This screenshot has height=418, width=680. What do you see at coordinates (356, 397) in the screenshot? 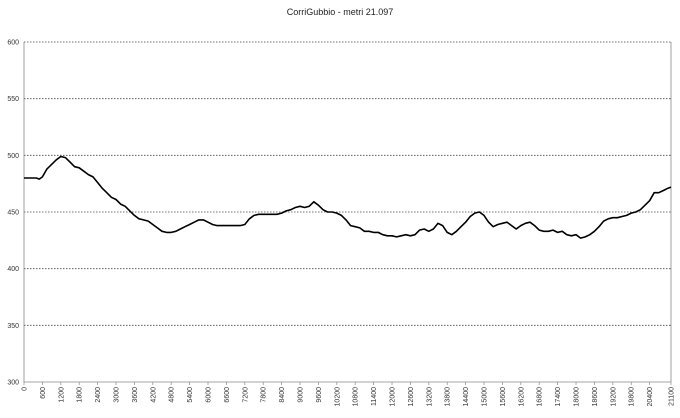
I see `x-tick-label: 10800` at bounding box center [356, 397].